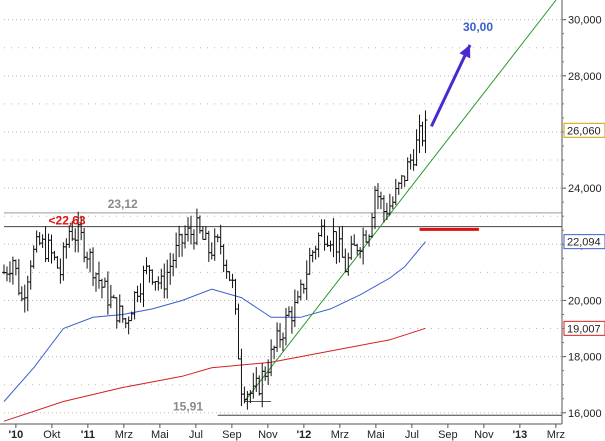  I want to click on target-arrow-head, so click(465, 51).